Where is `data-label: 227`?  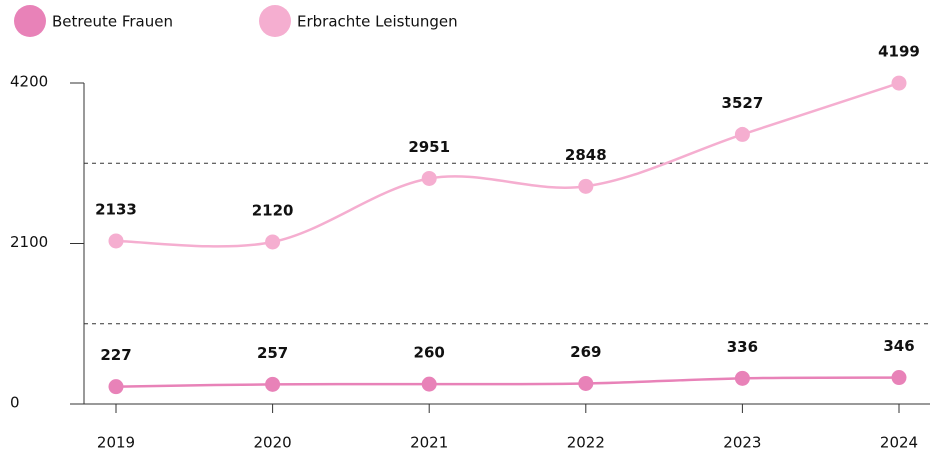 data-label: 227 is located at coordinates (115, 355).